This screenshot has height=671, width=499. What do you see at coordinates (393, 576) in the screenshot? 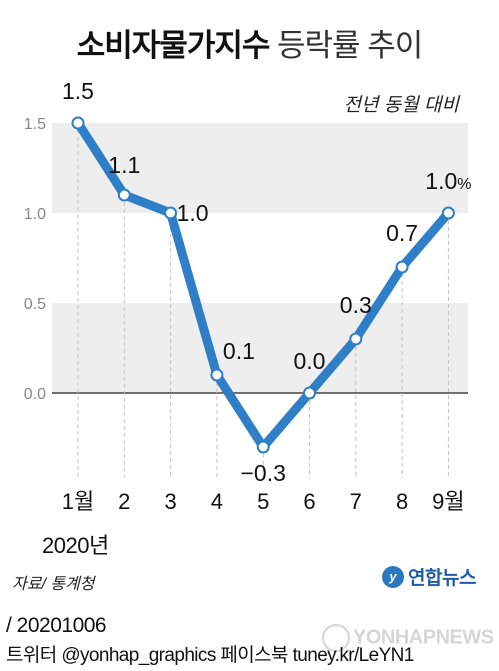
I see `yonhap-logo-icon: y` at bounding box center [393, 576].